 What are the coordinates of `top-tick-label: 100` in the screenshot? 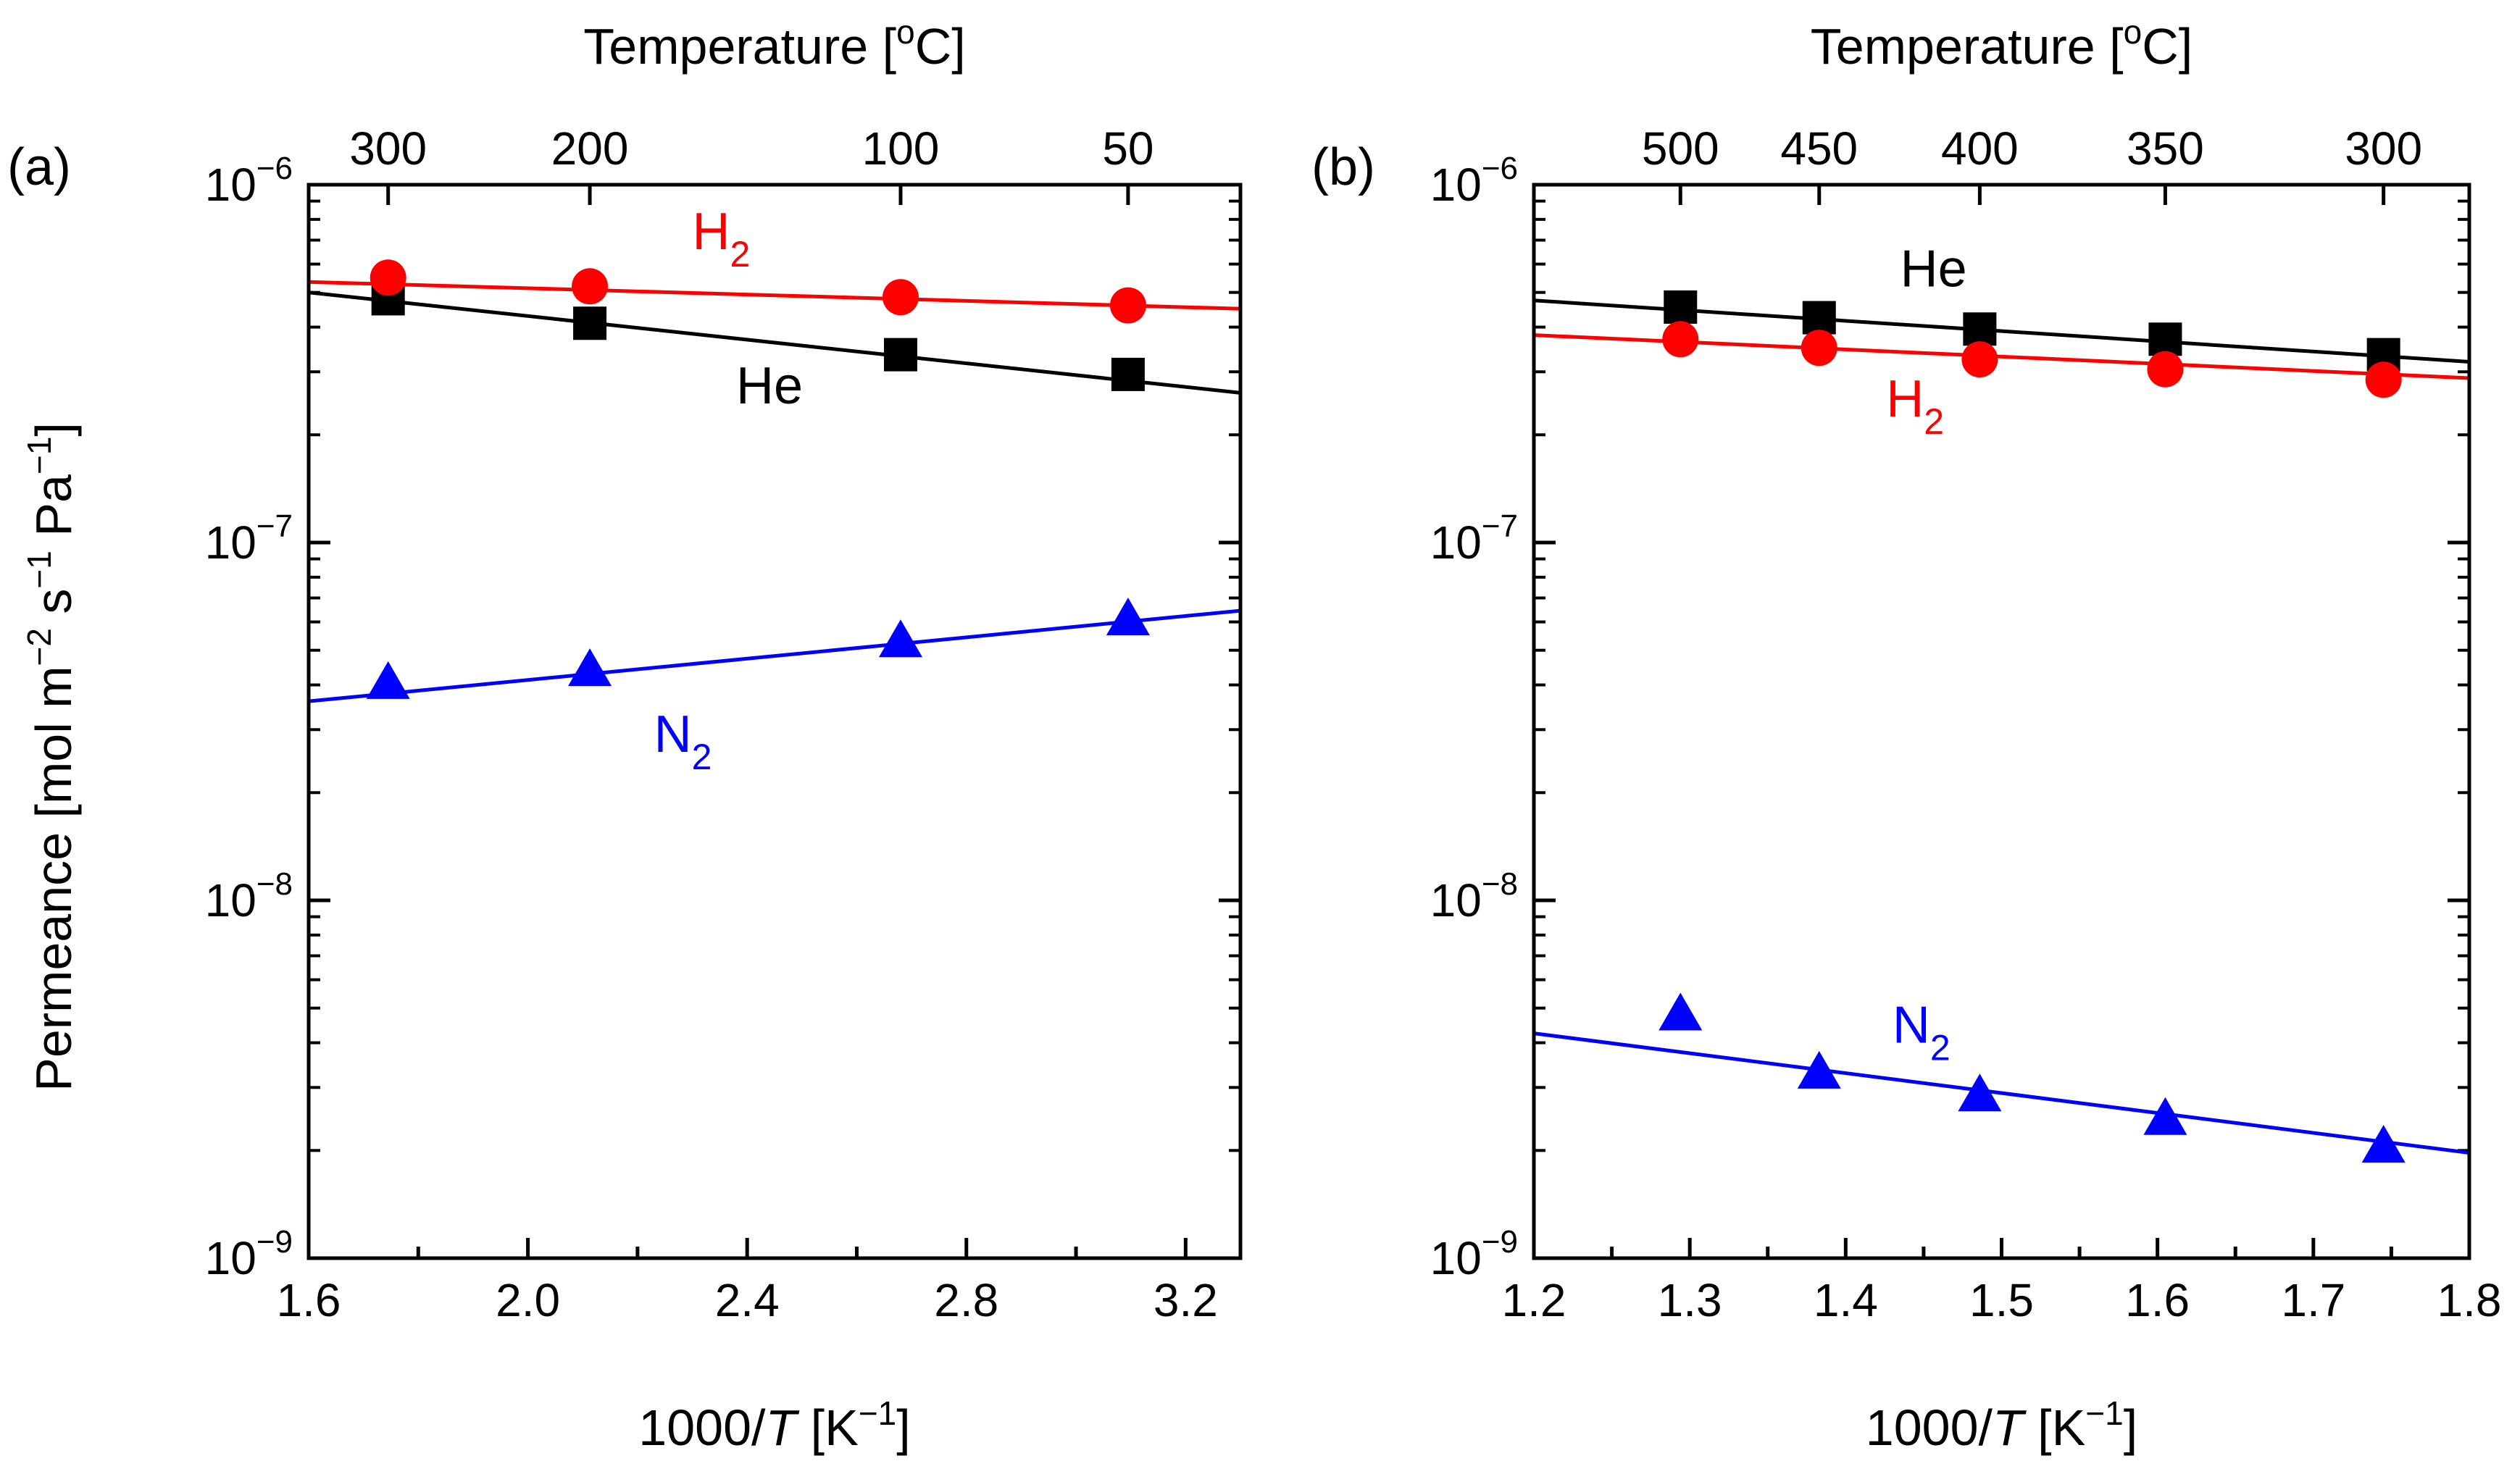 It's located at (901, 148).